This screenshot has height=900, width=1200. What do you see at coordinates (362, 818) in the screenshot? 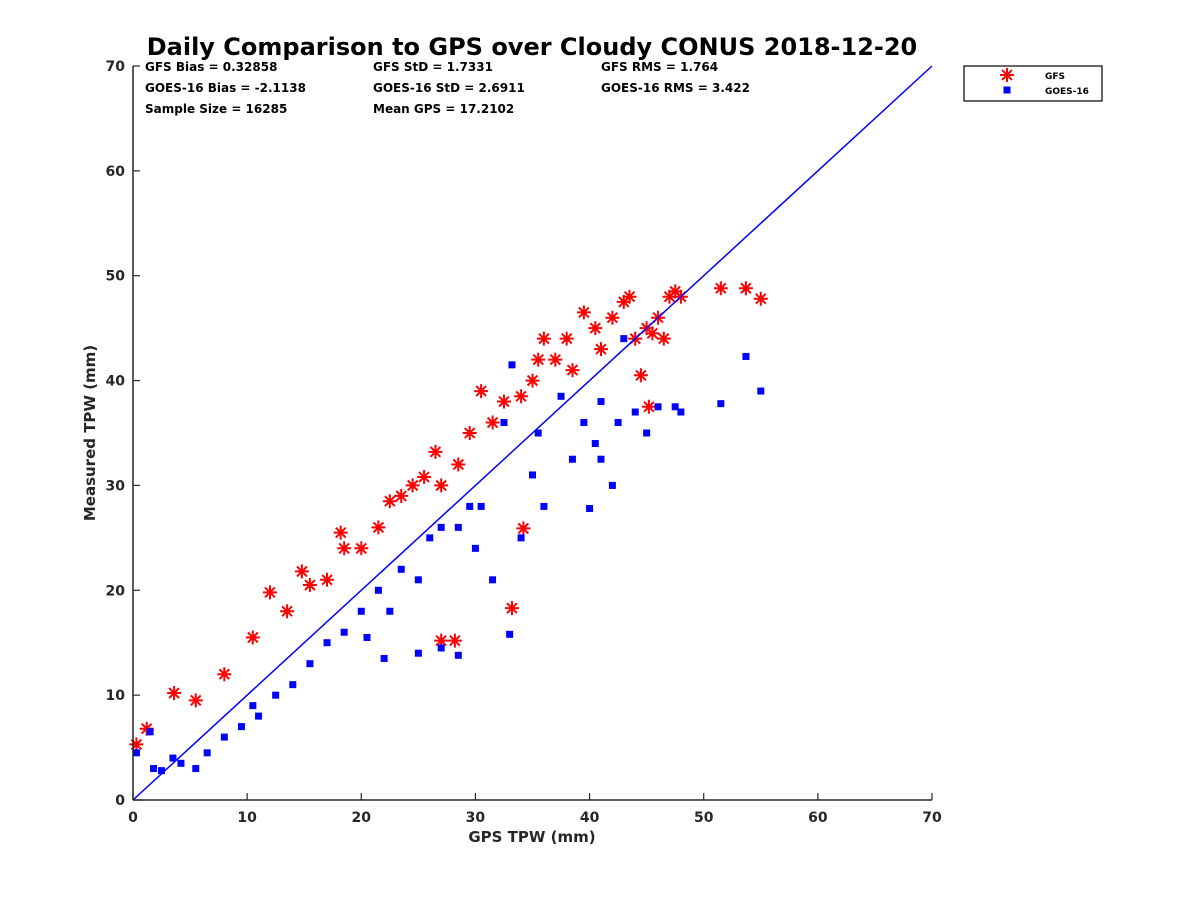
I see `x-tick-label: 20` at bounding box center [362, 818].